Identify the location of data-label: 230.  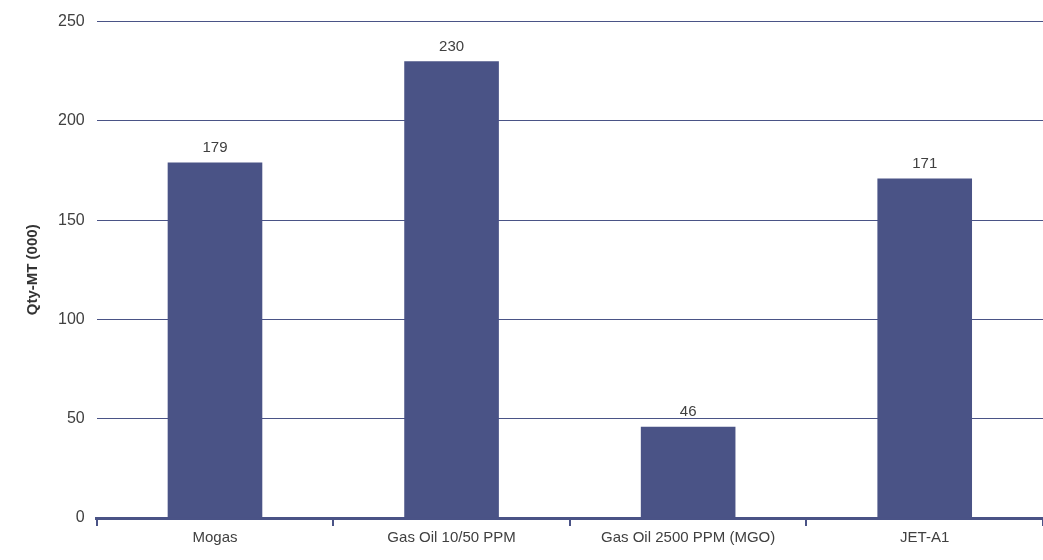
(452, 45).